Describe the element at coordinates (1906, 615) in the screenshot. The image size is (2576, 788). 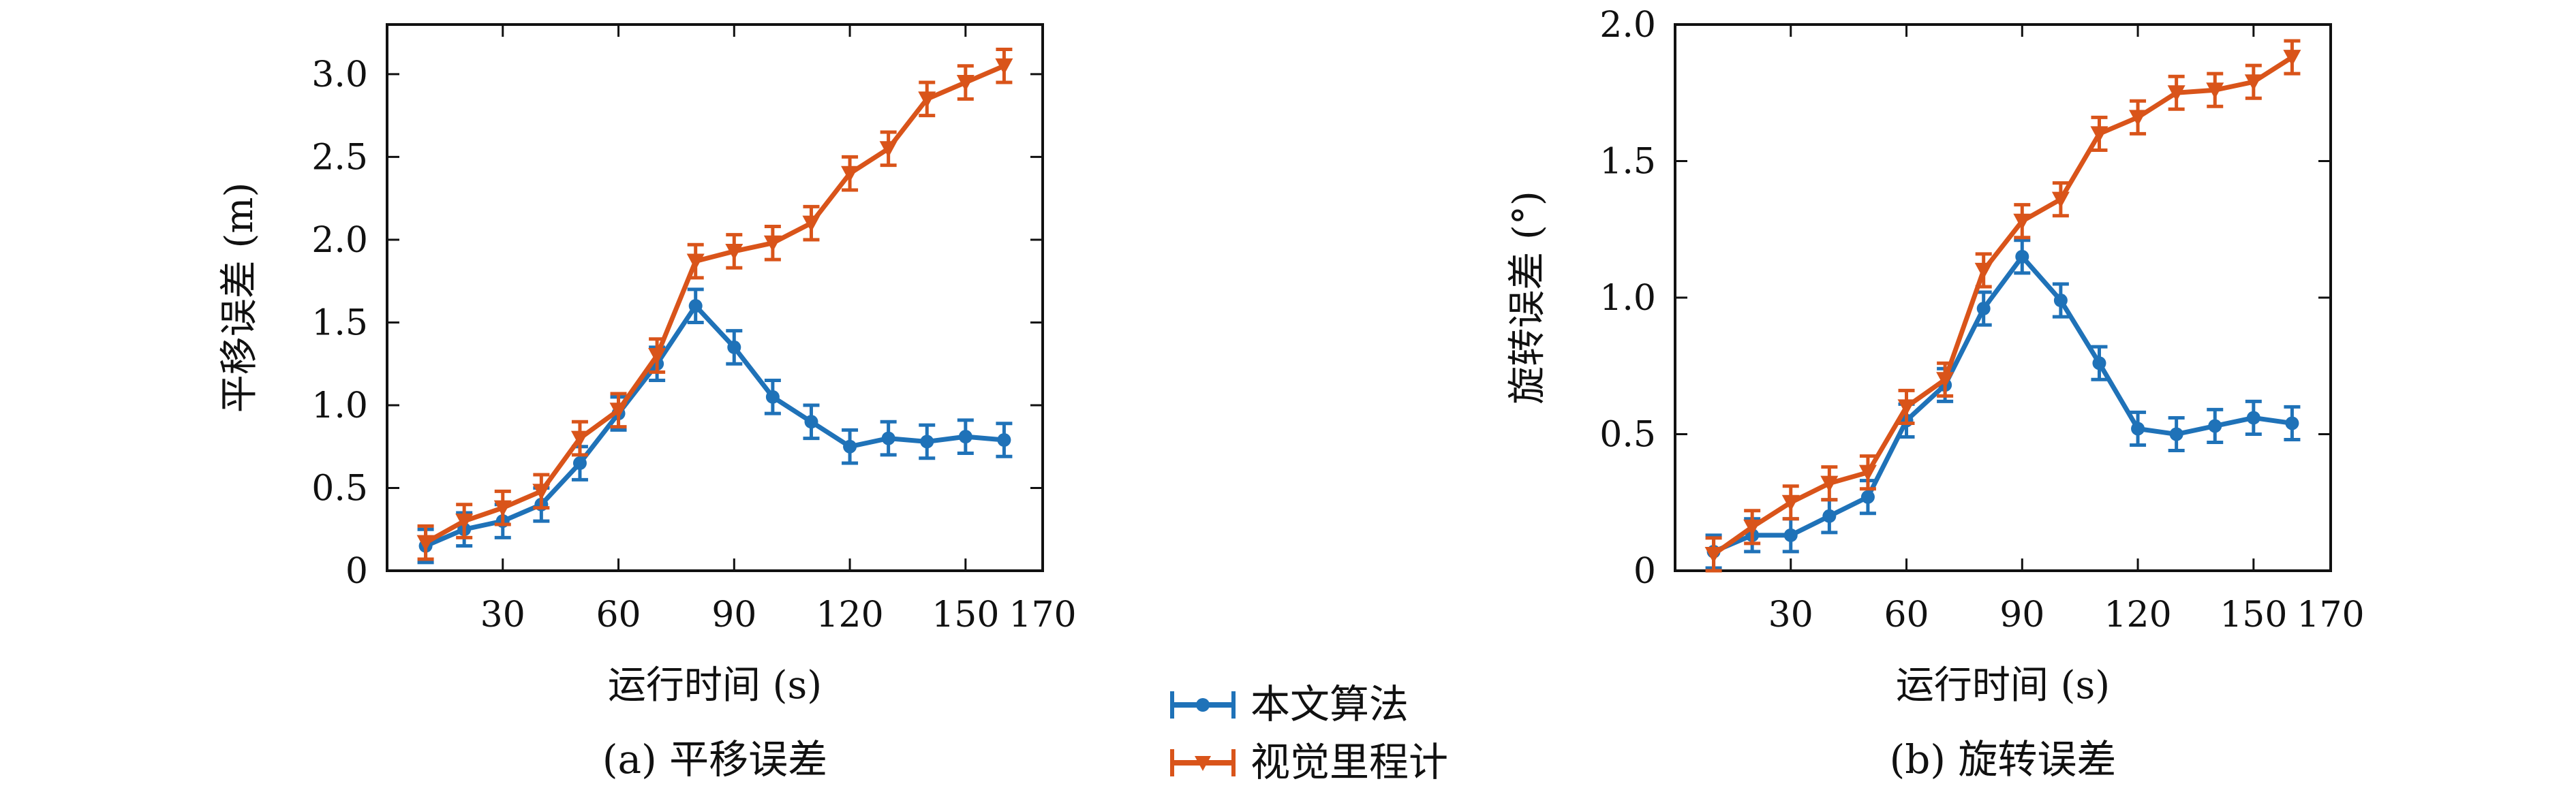
I see `x-tick-label-b: 60` at that location.